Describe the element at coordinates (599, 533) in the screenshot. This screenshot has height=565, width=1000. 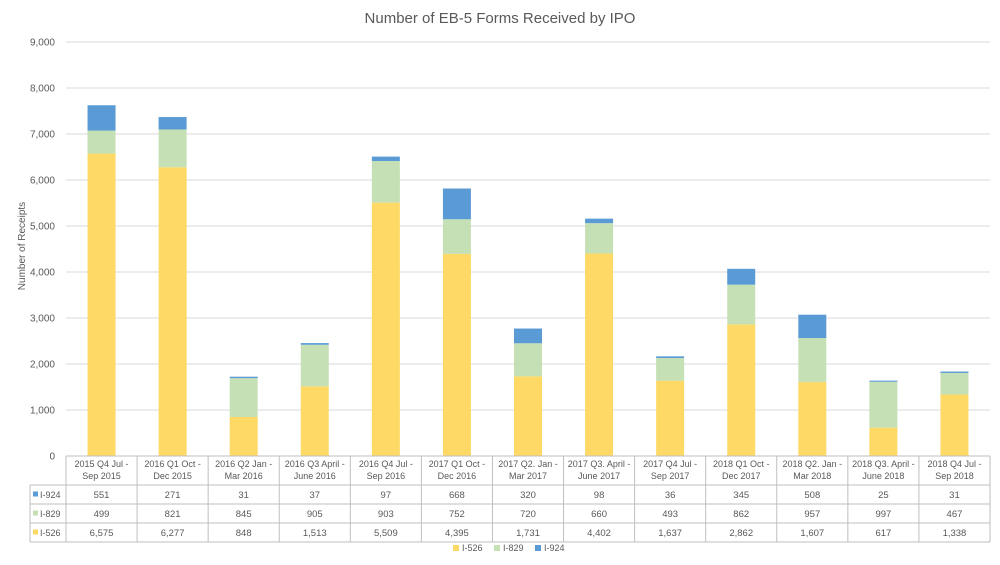
I see `data-label: 4,402` at that location.